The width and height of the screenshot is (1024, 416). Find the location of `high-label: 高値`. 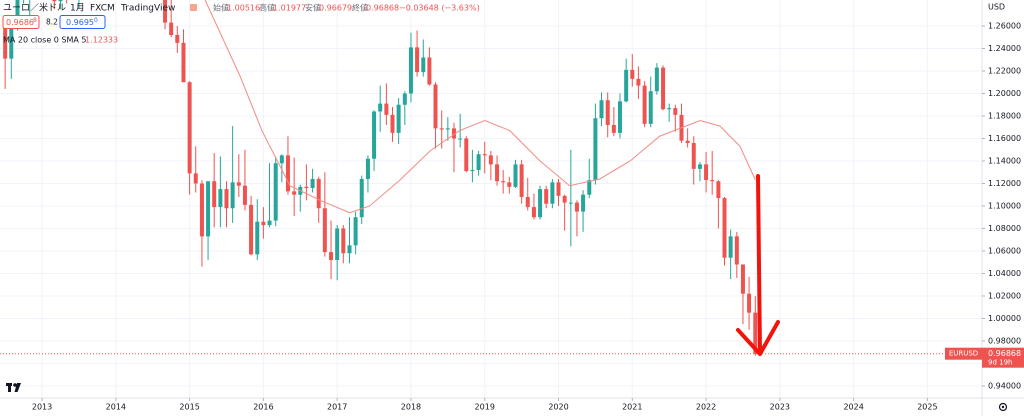

high-label: 高値 is located at coordinates (267, 8).